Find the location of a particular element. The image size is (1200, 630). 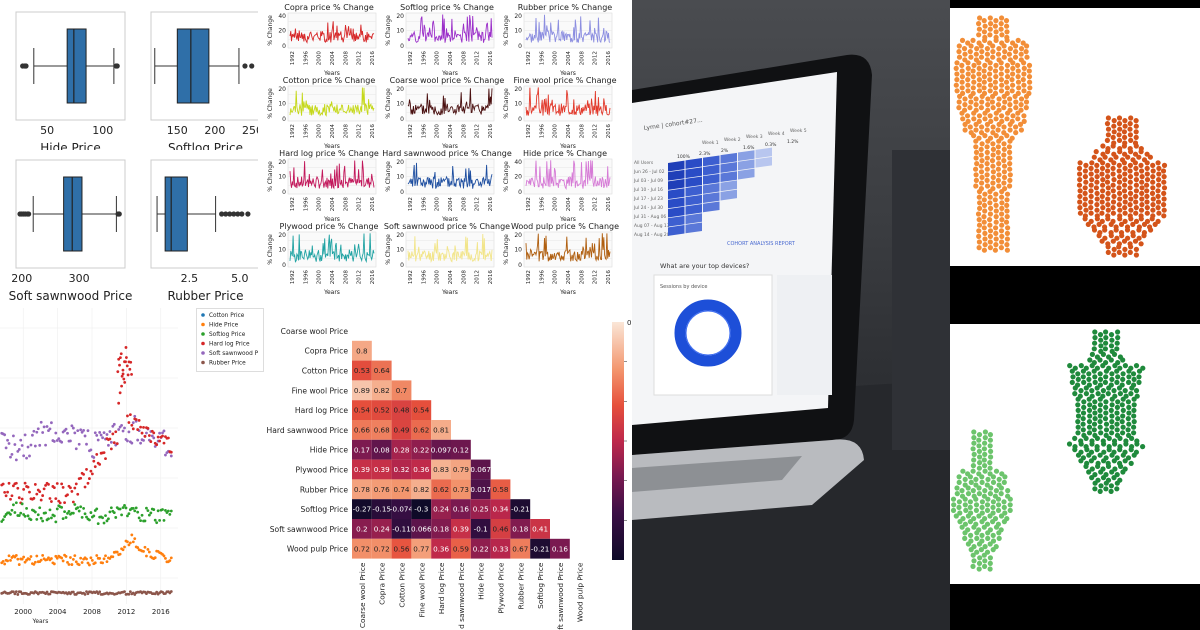

heatmap-cell-value: 0.53 is located at coordinates (362, 370).